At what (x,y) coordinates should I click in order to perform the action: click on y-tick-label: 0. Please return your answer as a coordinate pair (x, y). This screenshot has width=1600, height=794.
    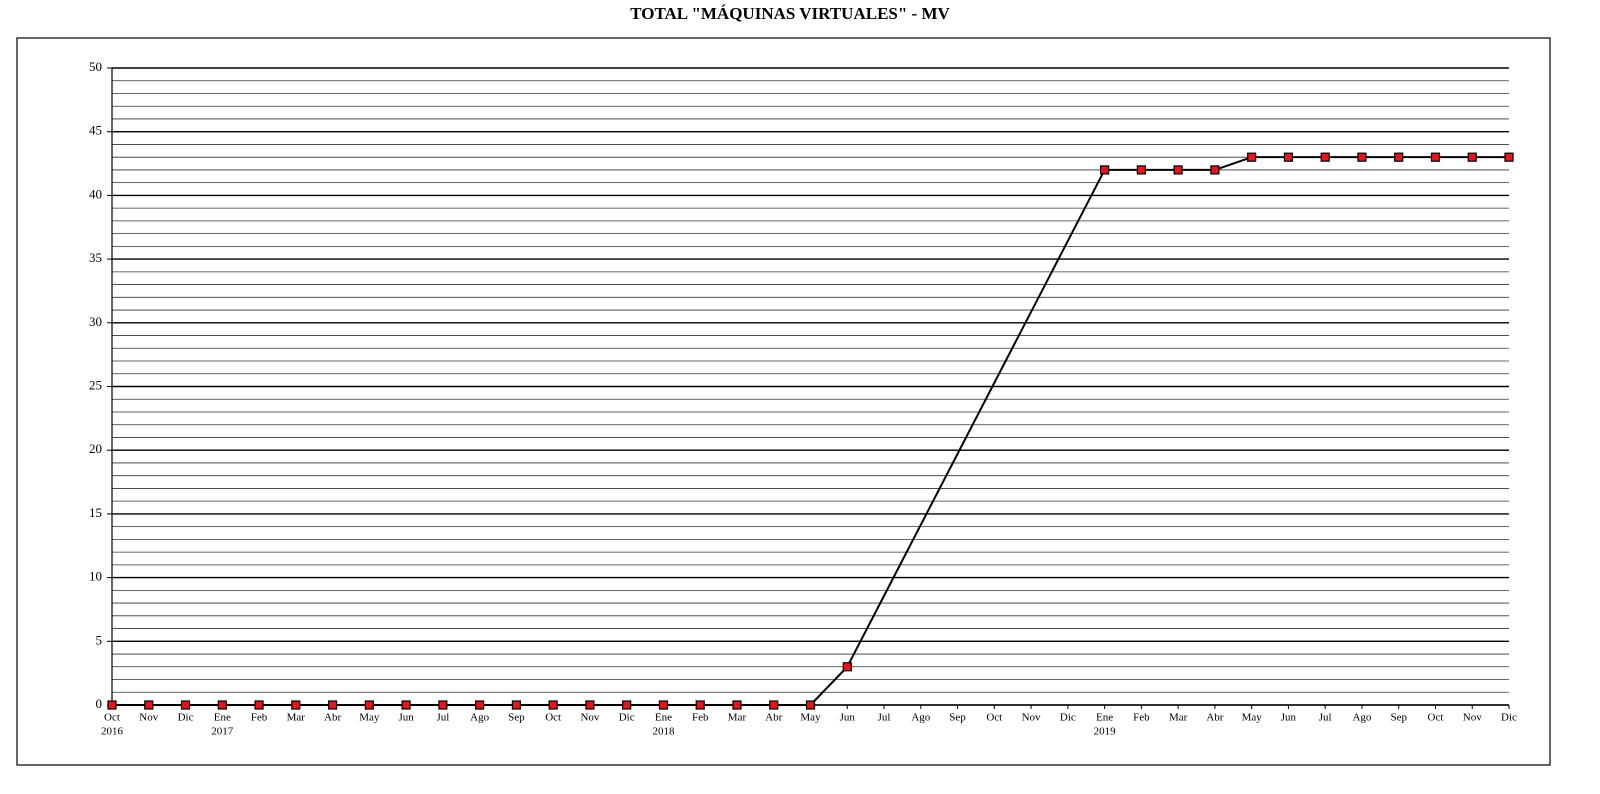
    Looking at the image, I should click on (99, 703).